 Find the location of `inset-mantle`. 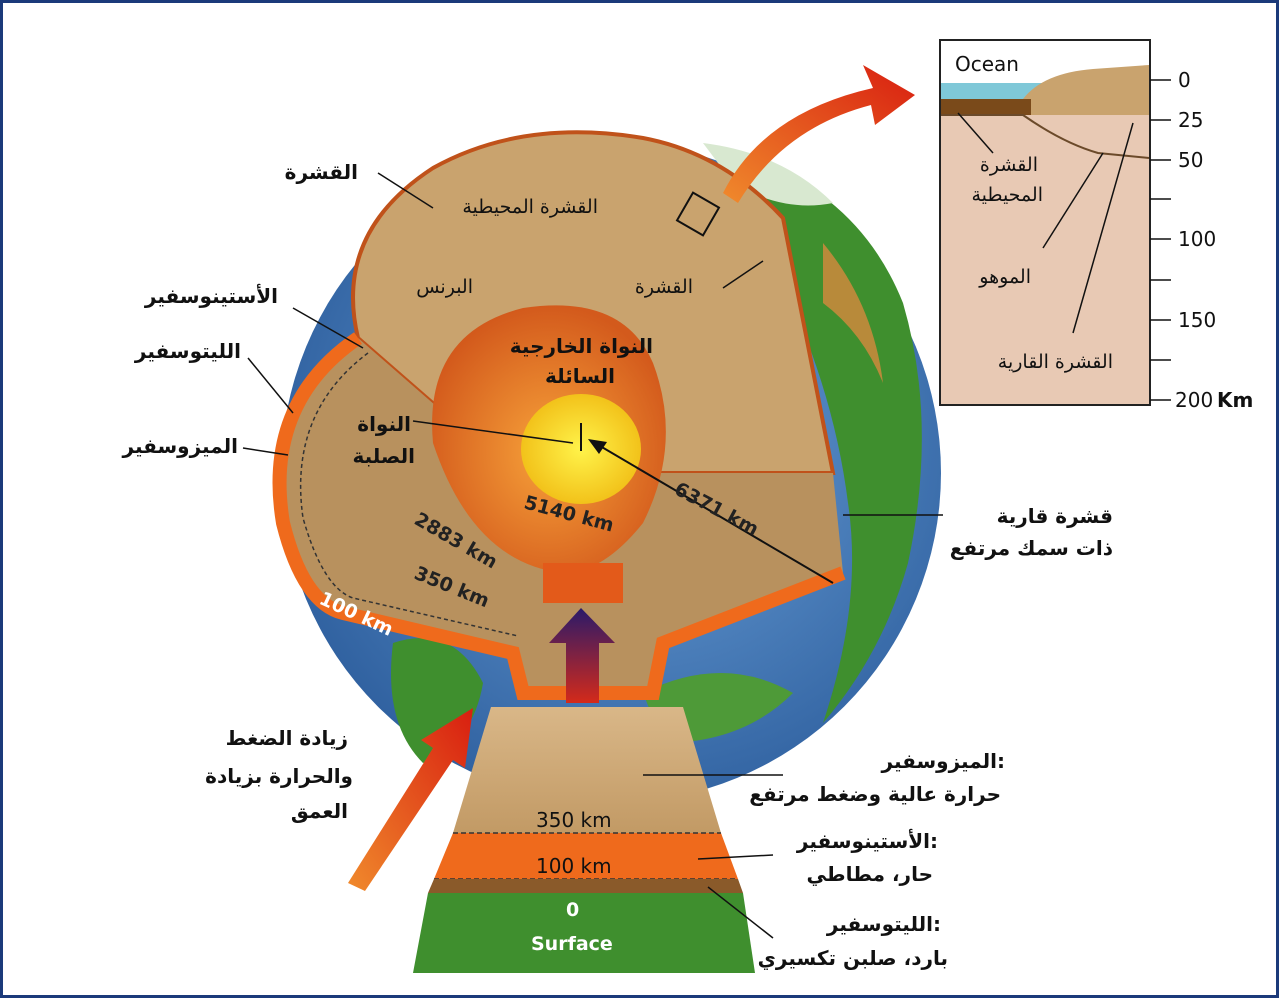

inset-mantle is located at coordinates (1045, 259).